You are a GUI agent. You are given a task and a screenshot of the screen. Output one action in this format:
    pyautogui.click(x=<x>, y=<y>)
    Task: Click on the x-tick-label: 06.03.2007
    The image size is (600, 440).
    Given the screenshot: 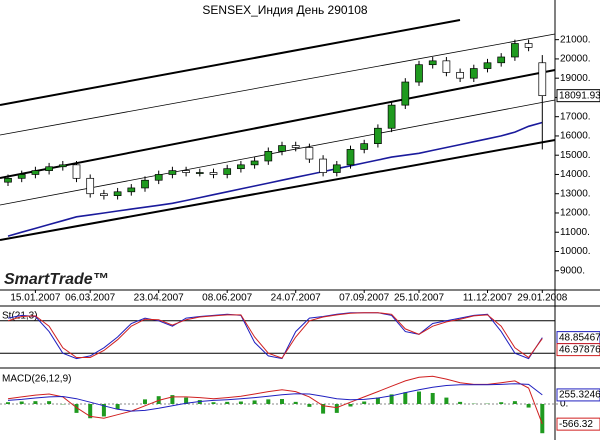 What is the action you would take?
    pyautogui.click(x=90, y=298)
    